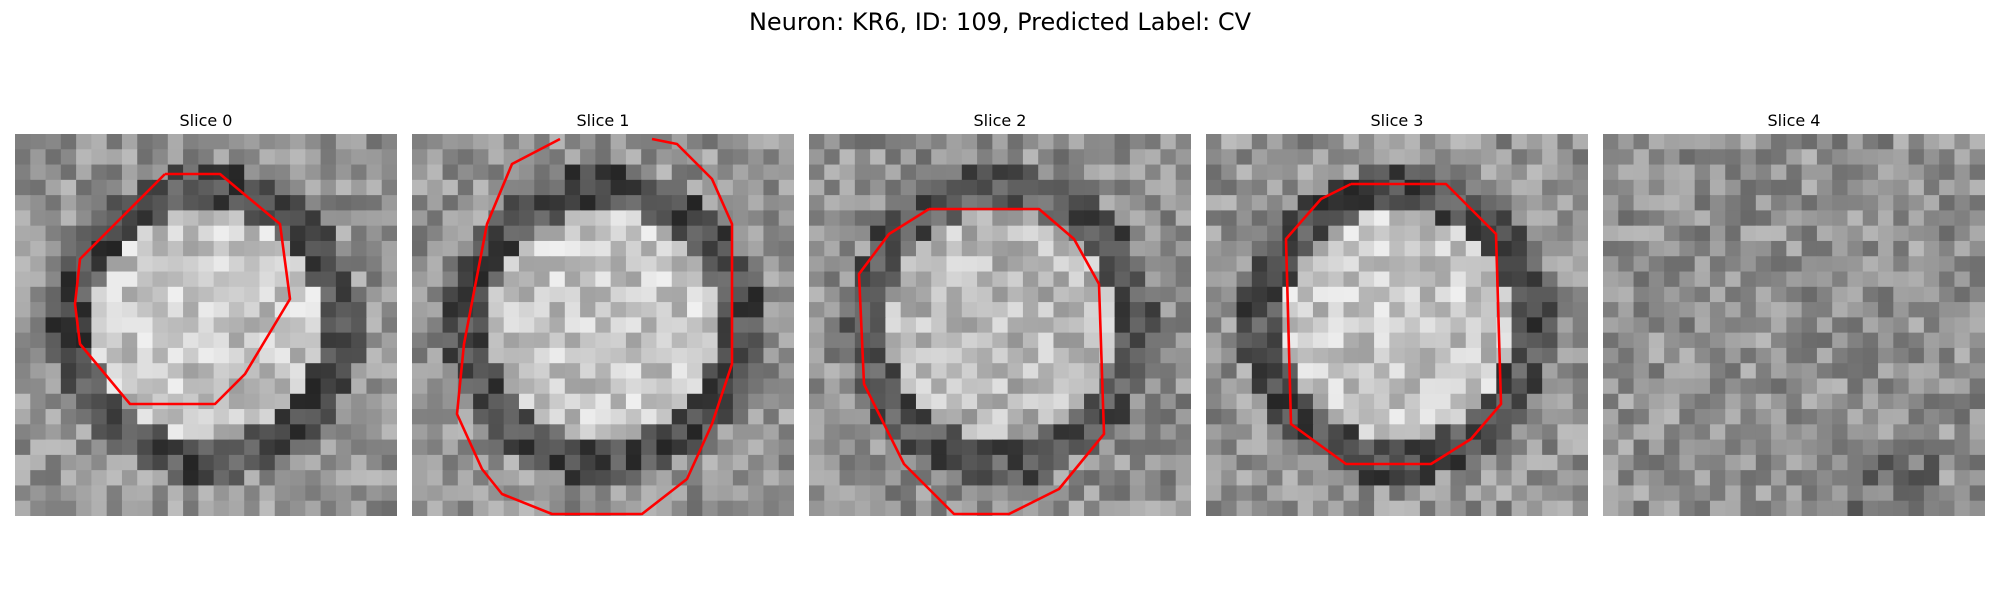  Describe the element at coordinates (1000, 120) in the screenshot. I see `panel-title: Slice 2` at that location.